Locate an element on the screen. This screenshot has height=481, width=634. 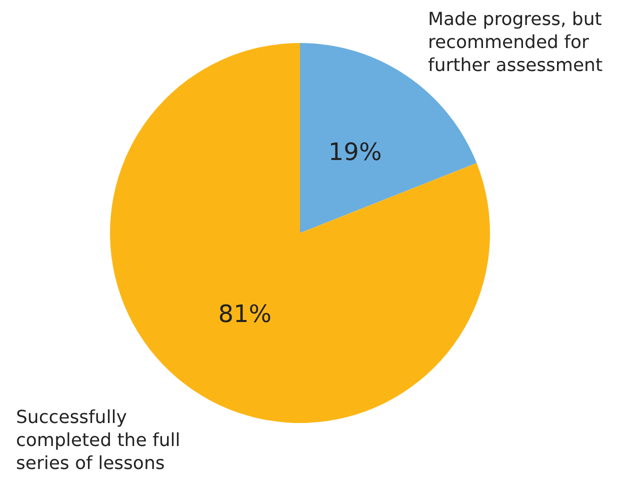
data-label: 81% is located at coordinates (245, 314).